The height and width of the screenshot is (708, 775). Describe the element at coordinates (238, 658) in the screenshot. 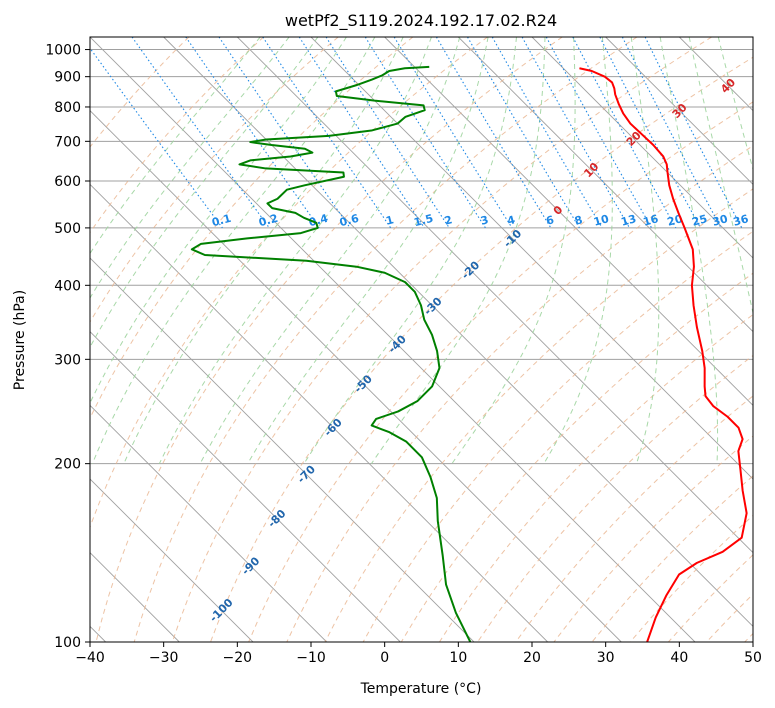

I see `x-tick-label: −20` at that location.